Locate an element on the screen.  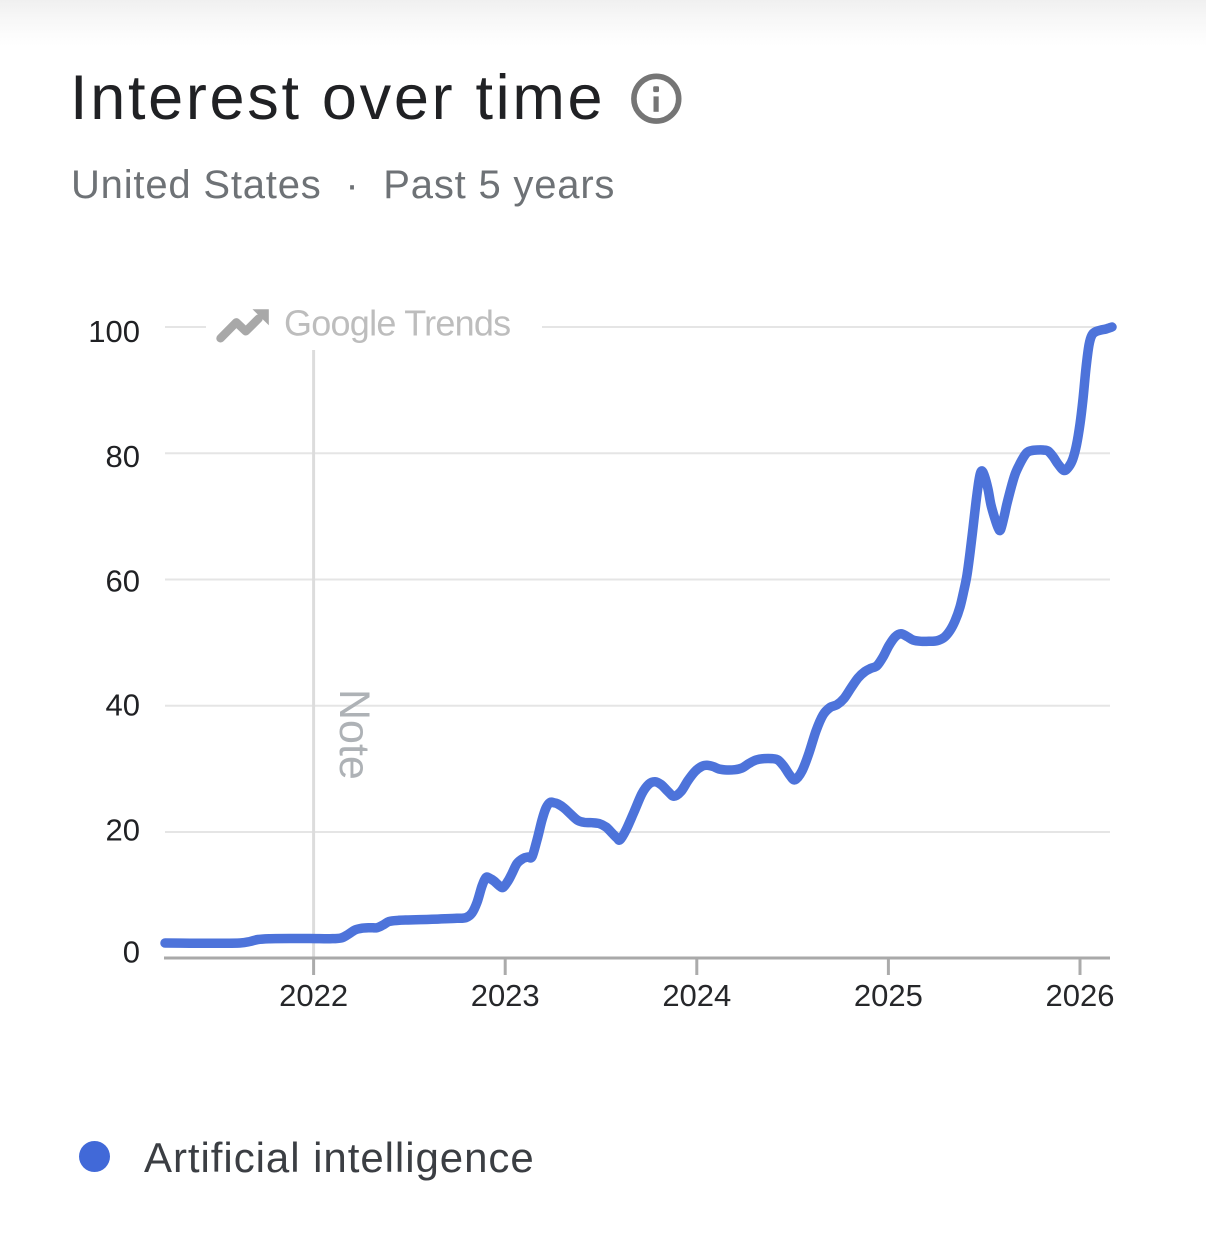
svg-text: Note is located at coordinates (354, 734).